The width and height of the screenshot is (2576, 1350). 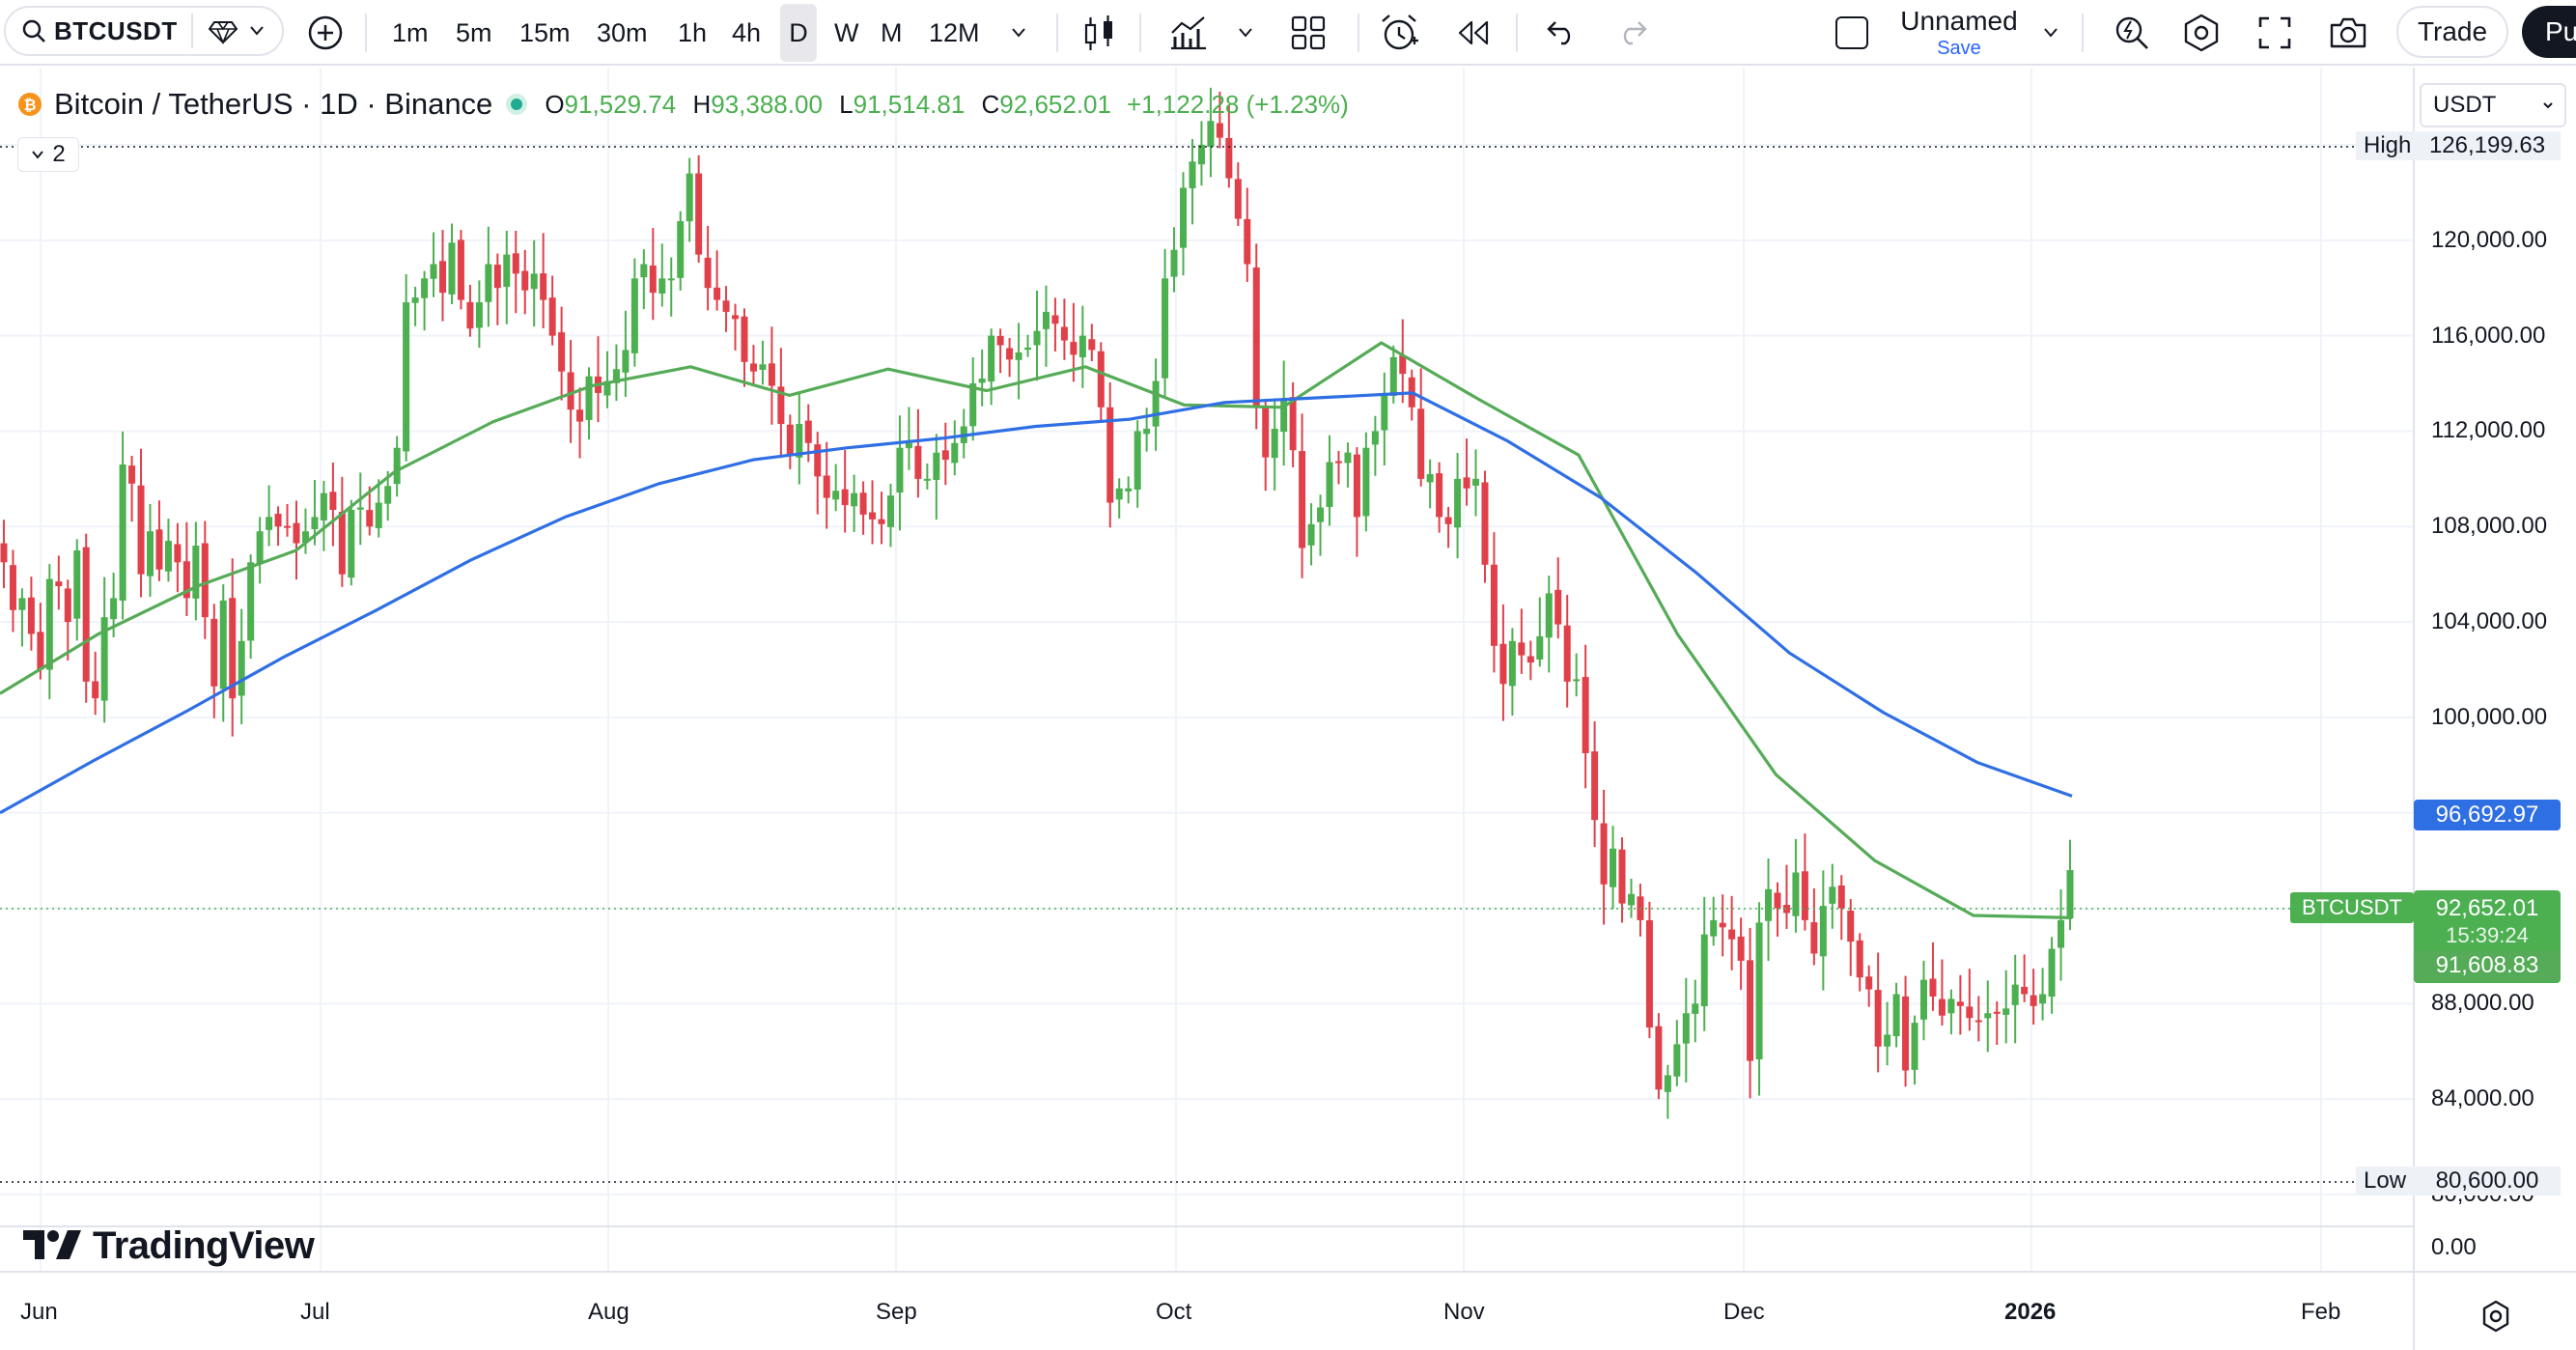 I want to click on high-marker-value: 126,199.63, so click(x=2487, y=145).